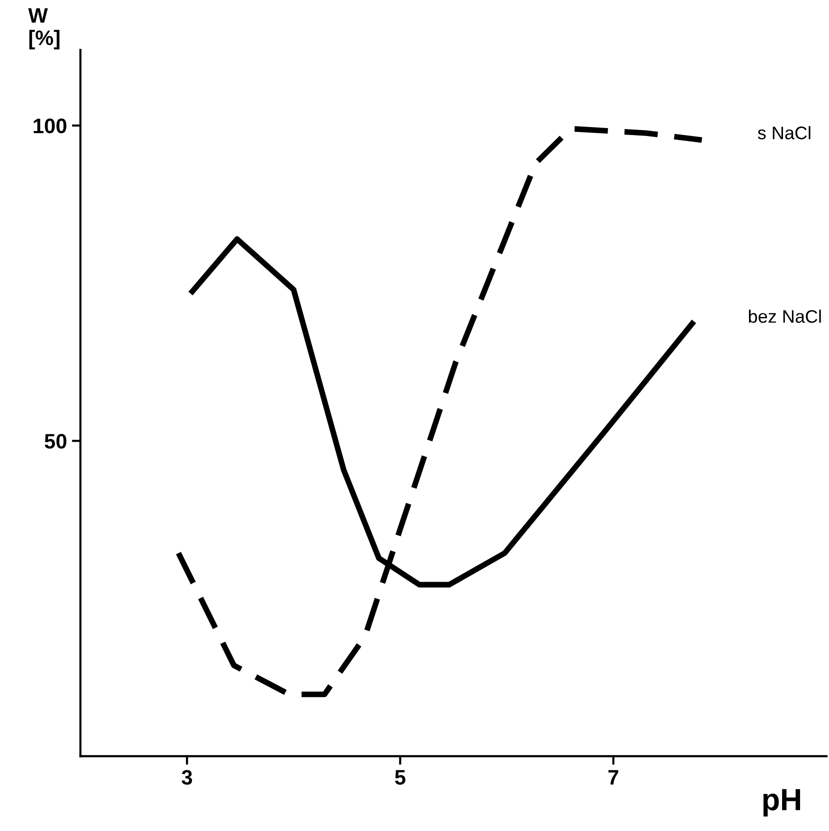  I want to click on y-axis-title: W [%], so click(44, 29).